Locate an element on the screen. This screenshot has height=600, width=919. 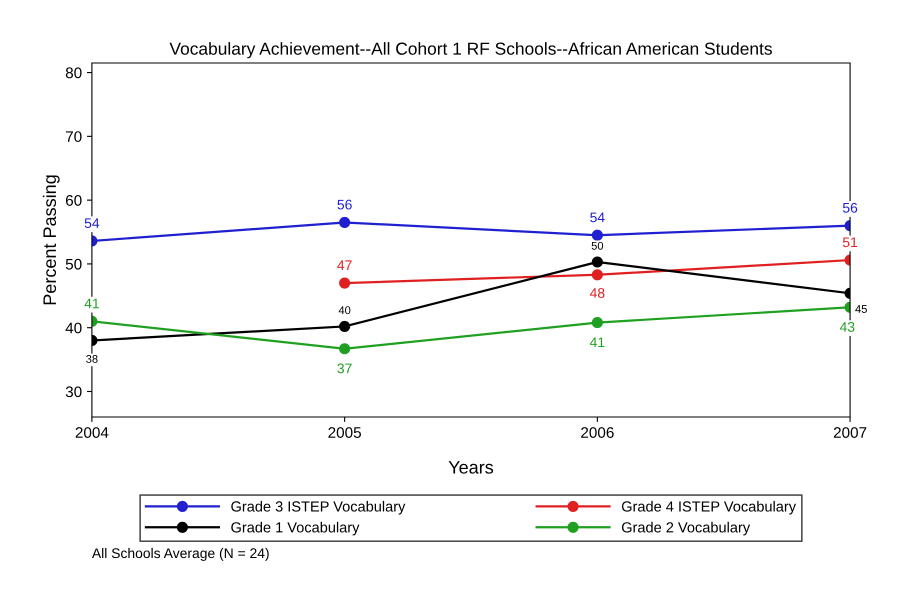
x-axis-title: Years is located at coordinates (471, 467).